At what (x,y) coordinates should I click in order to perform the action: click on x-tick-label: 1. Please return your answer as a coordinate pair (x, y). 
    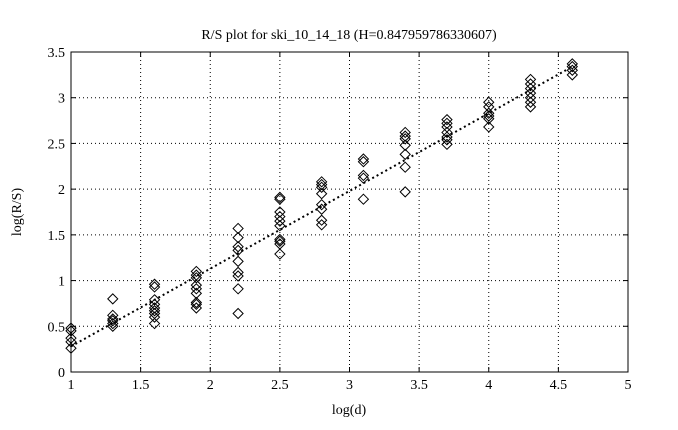
    Looking at the image, I should click on (71, 385).